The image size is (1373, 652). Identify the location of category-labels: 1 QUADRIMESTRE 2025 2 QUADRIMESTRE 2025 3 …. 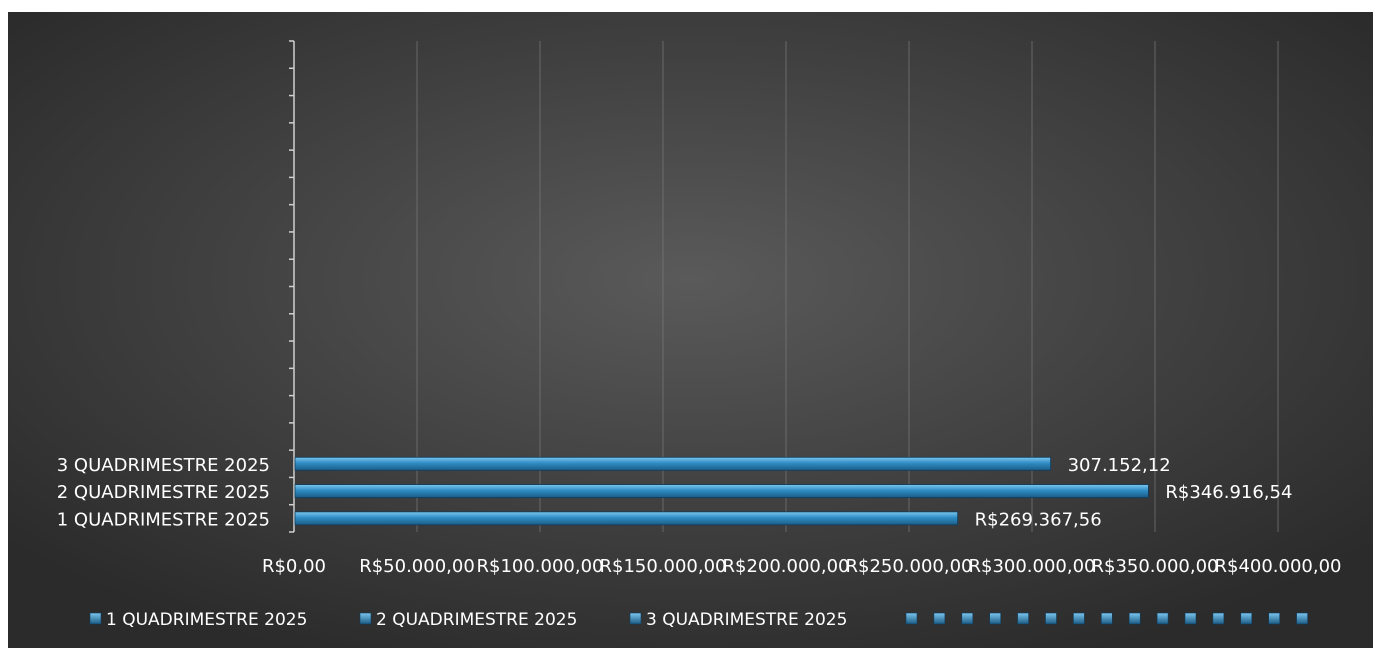
(163, 493).